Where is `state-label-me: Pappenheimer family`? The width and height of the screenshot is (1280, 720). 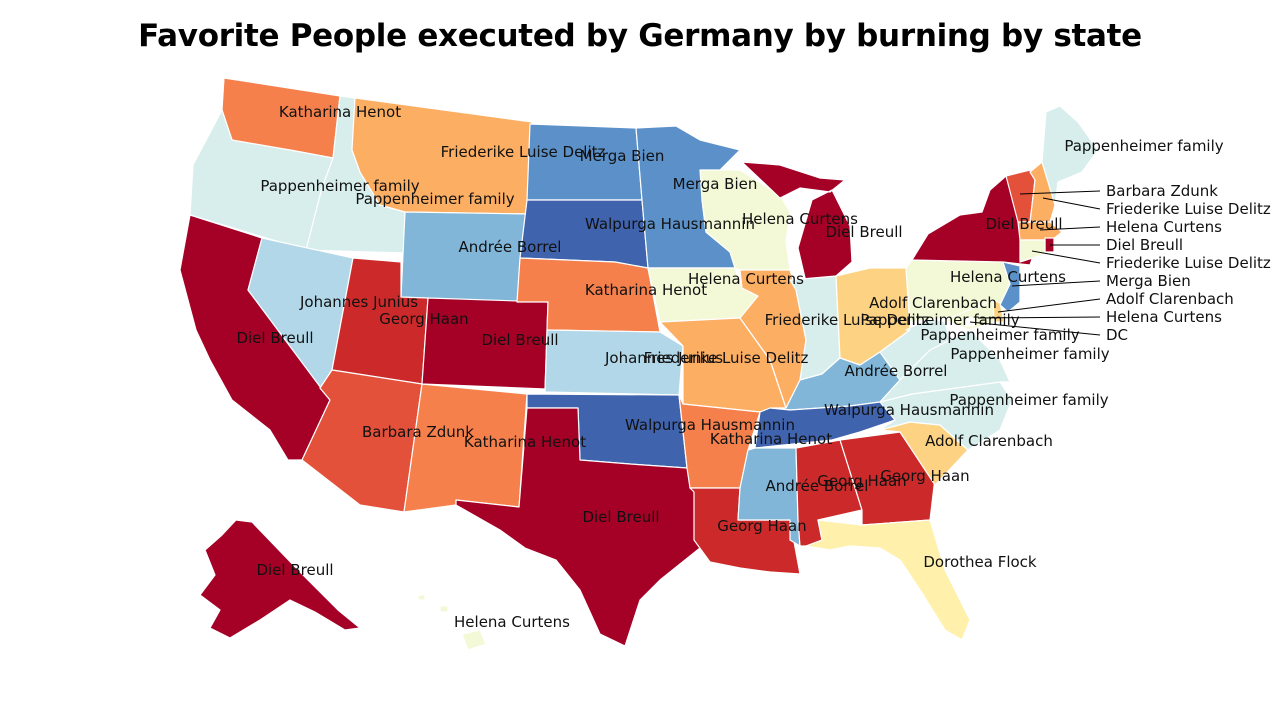
state-label-me: Pappenheimer family is located at coordinates (1143, 146).